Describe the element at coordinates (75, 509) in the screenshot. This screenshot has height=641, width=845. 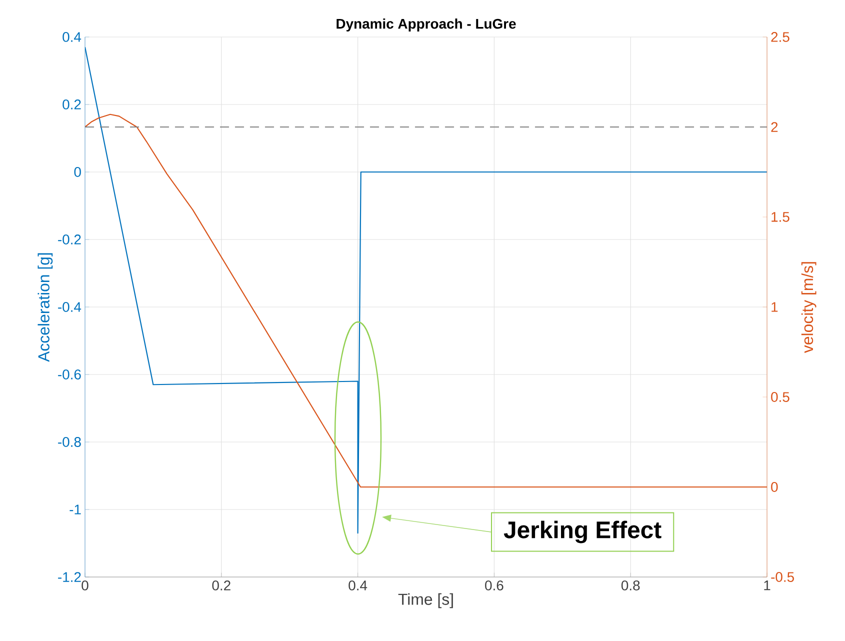
I see `y-tick-label: -1` at that location.